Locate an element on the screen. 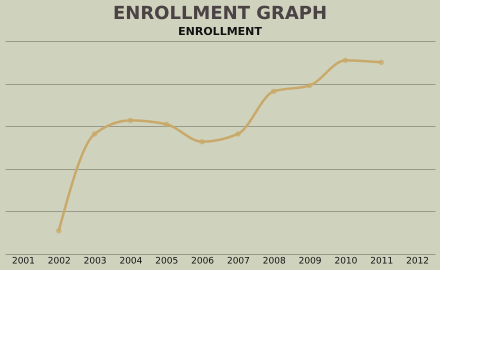 This screenshot has height=360, width=480. chart-title: ENROLLMENT GRAPH is located at coordinates (220, 13).